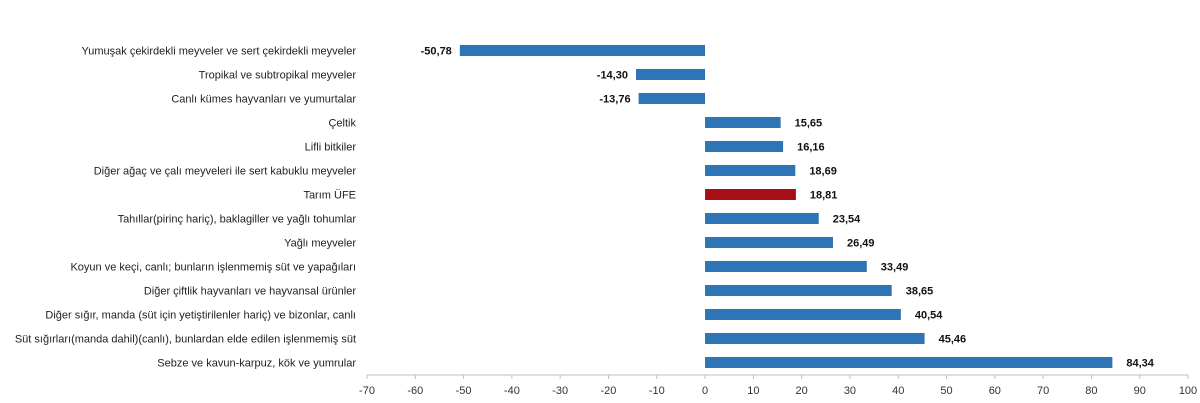 The image size is (1200, 403). Describe the element at coordinates (367, 391) in the screenshot. I see `x-tick-label: -70` at that location.